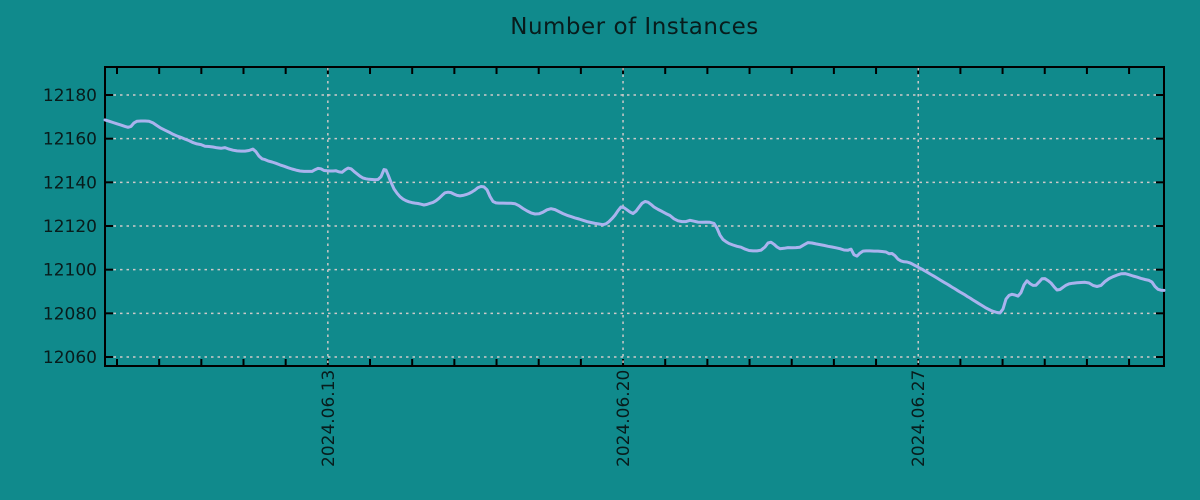  Describe the element at coordinates (70, 271) in the screenshot. I see `y-tick-label: 12100` at that location.